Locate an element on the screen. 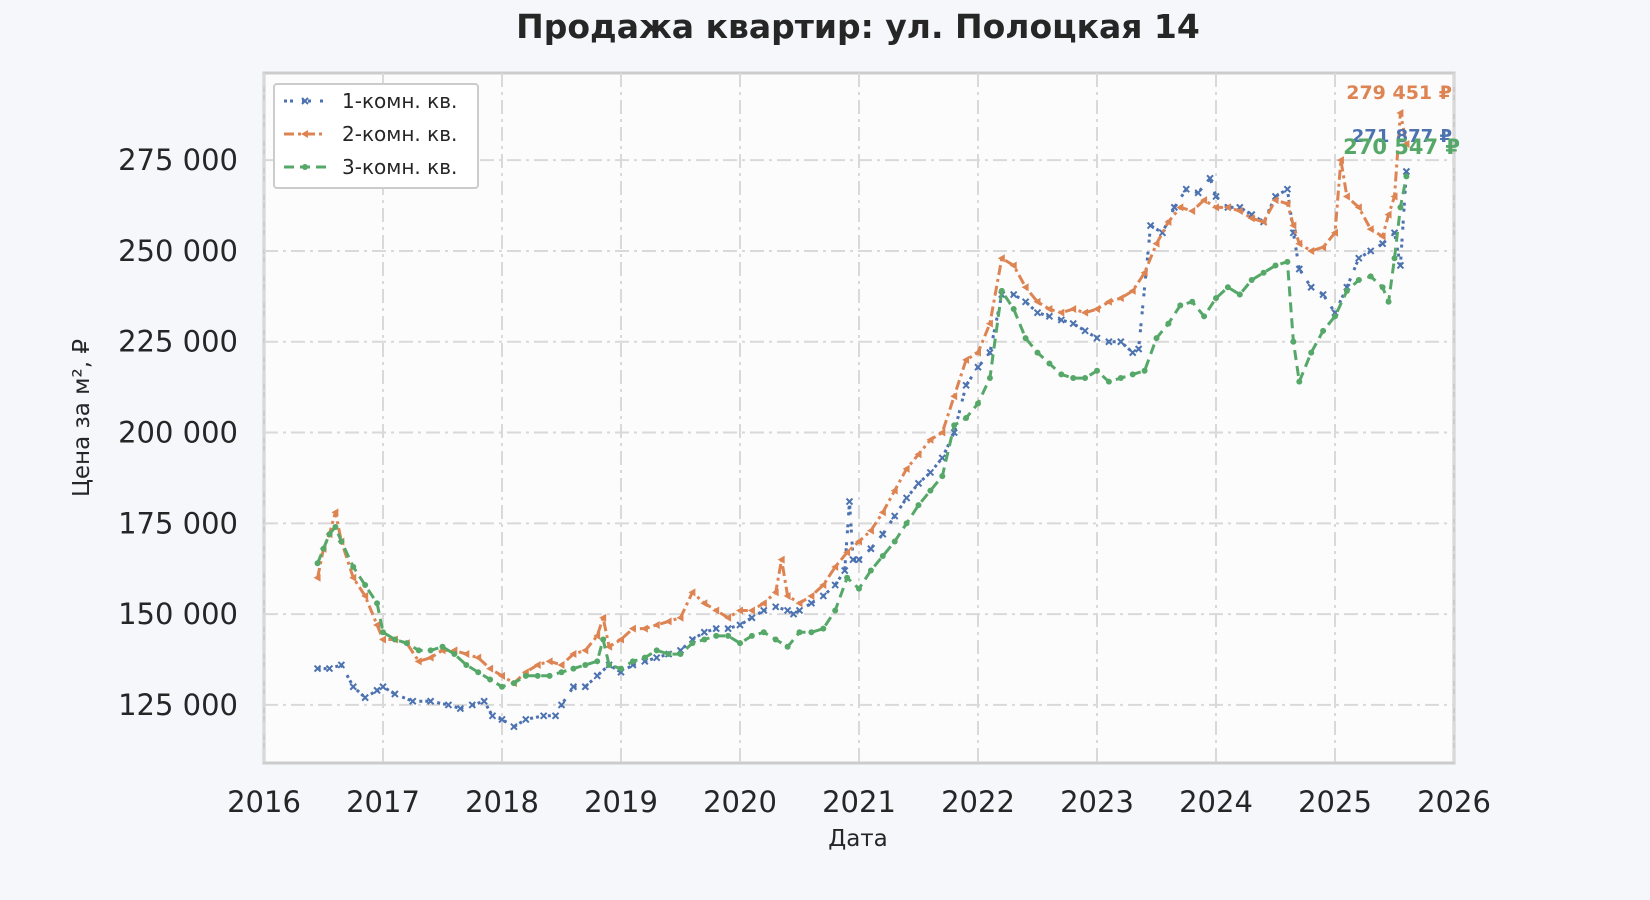  y-tick-label: 275 000 is located at coordinates (178, 160).